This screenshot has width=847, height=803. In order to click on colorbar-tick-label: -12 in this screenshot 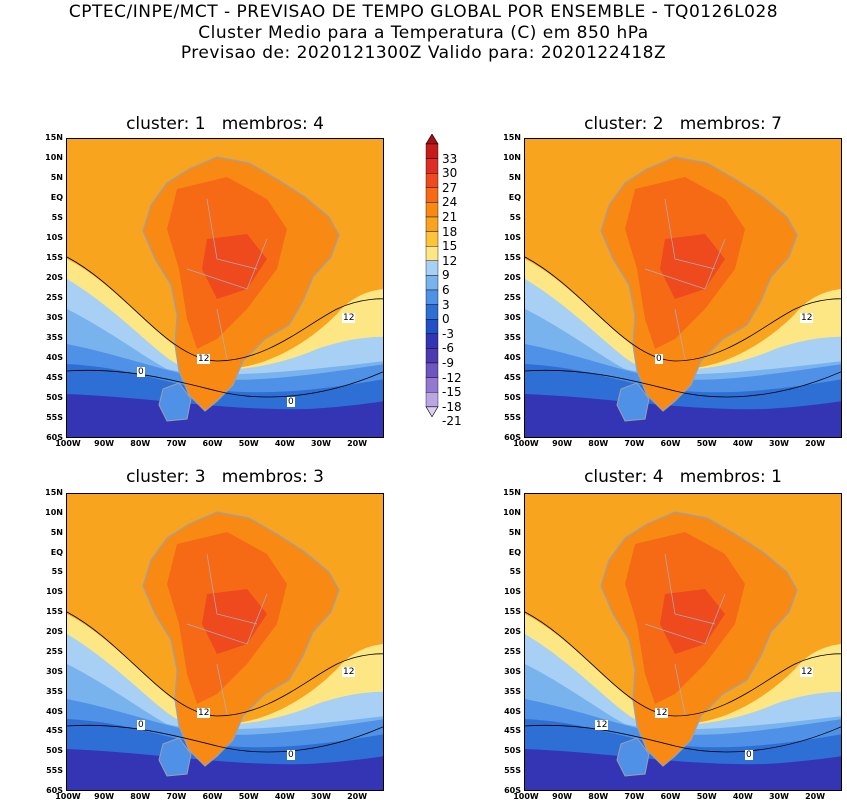, I will do `click(452, 377)`.